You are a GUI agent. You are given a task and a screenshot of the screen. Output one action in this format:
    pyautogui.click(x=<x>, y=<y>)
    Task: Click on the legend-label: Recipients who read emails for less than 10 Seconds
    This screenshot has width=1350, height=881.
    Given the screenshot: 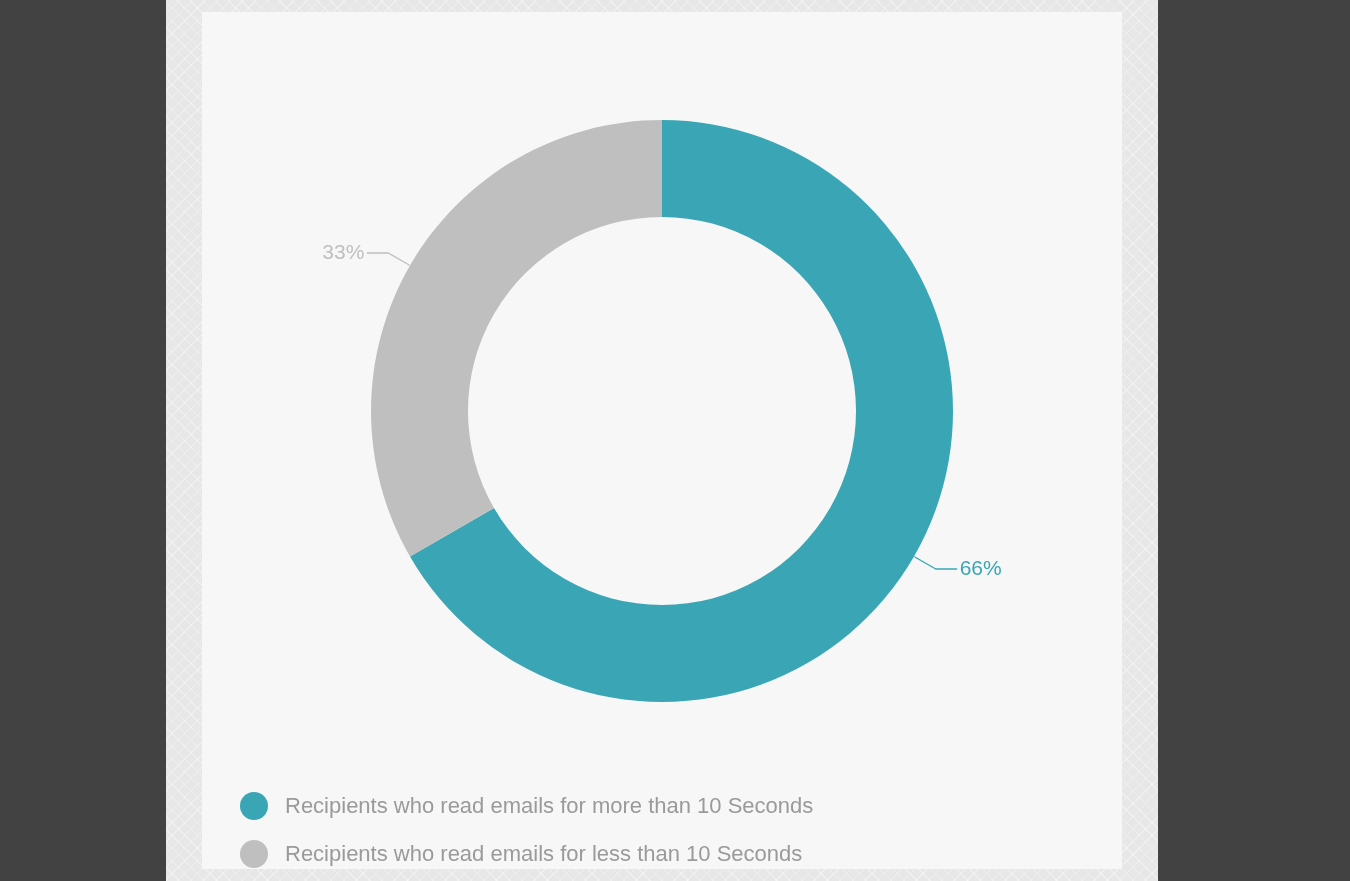 What is the action you would take?
    pyautogui.click(x=544, y=853)
    